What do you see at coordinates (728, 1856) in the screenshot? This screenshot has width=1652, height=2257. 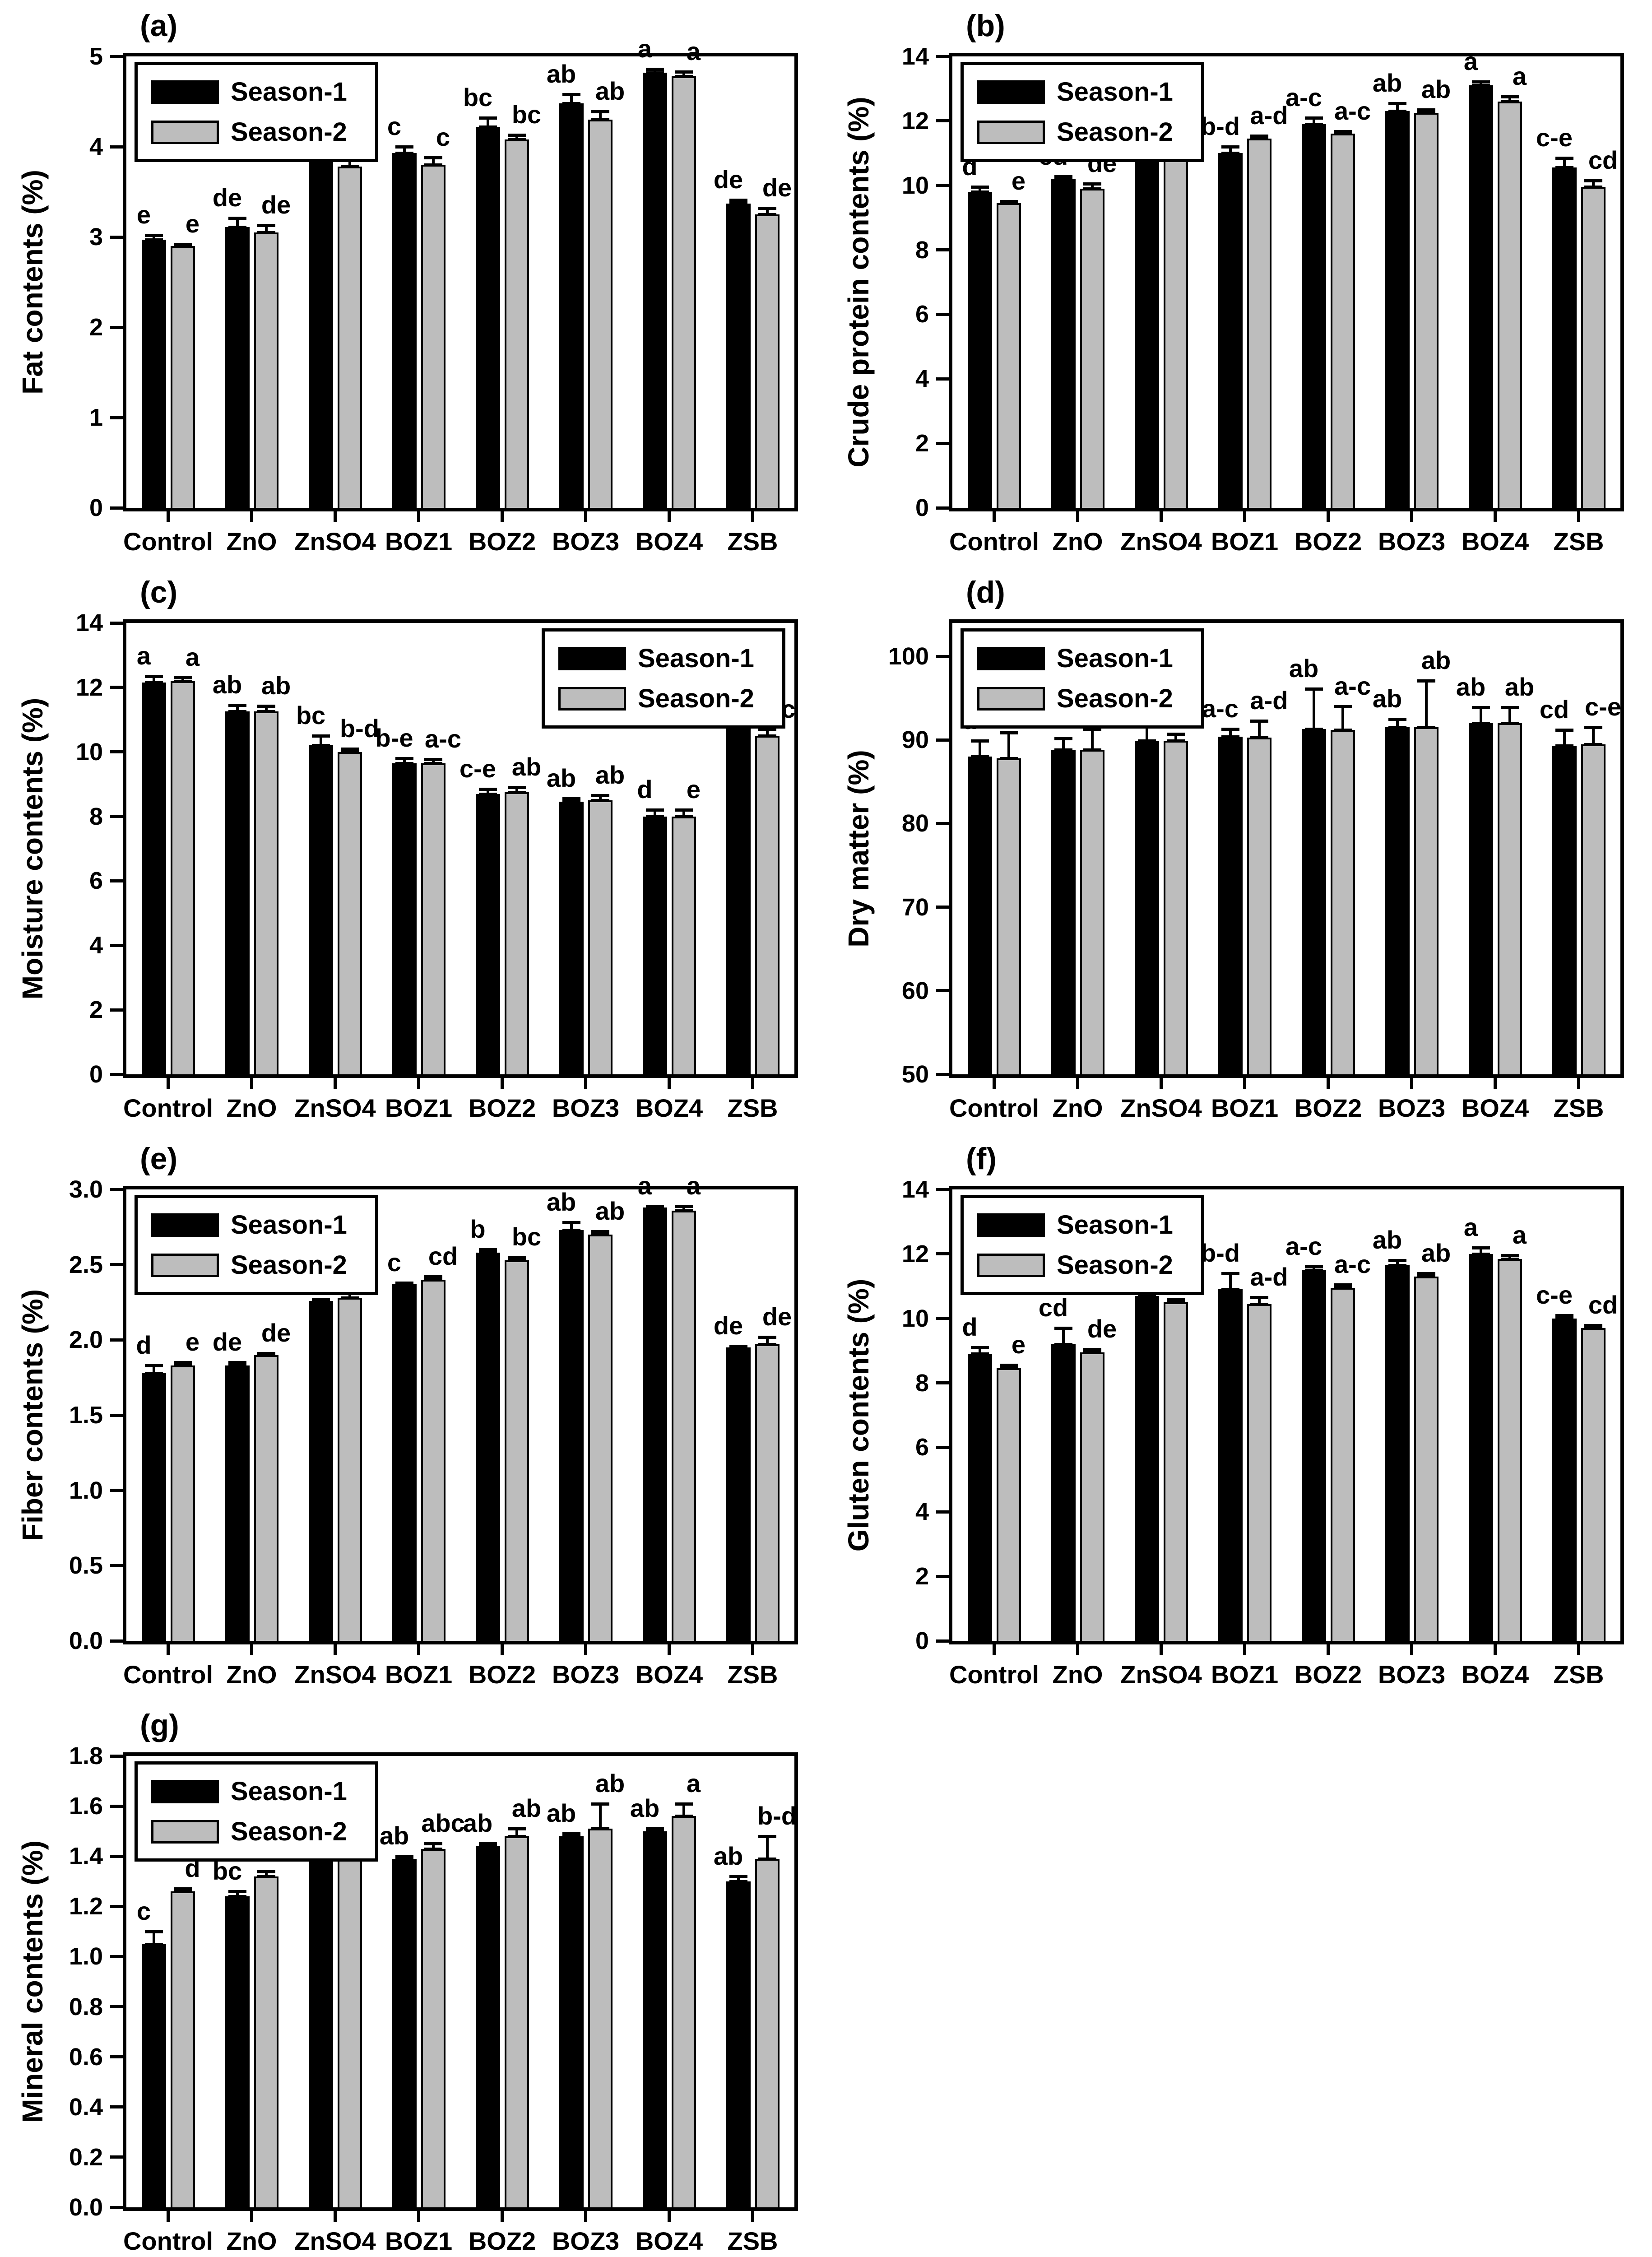 I see `sig-letter-g-s1-zsb: ab` at bounding box center [728, 1856].